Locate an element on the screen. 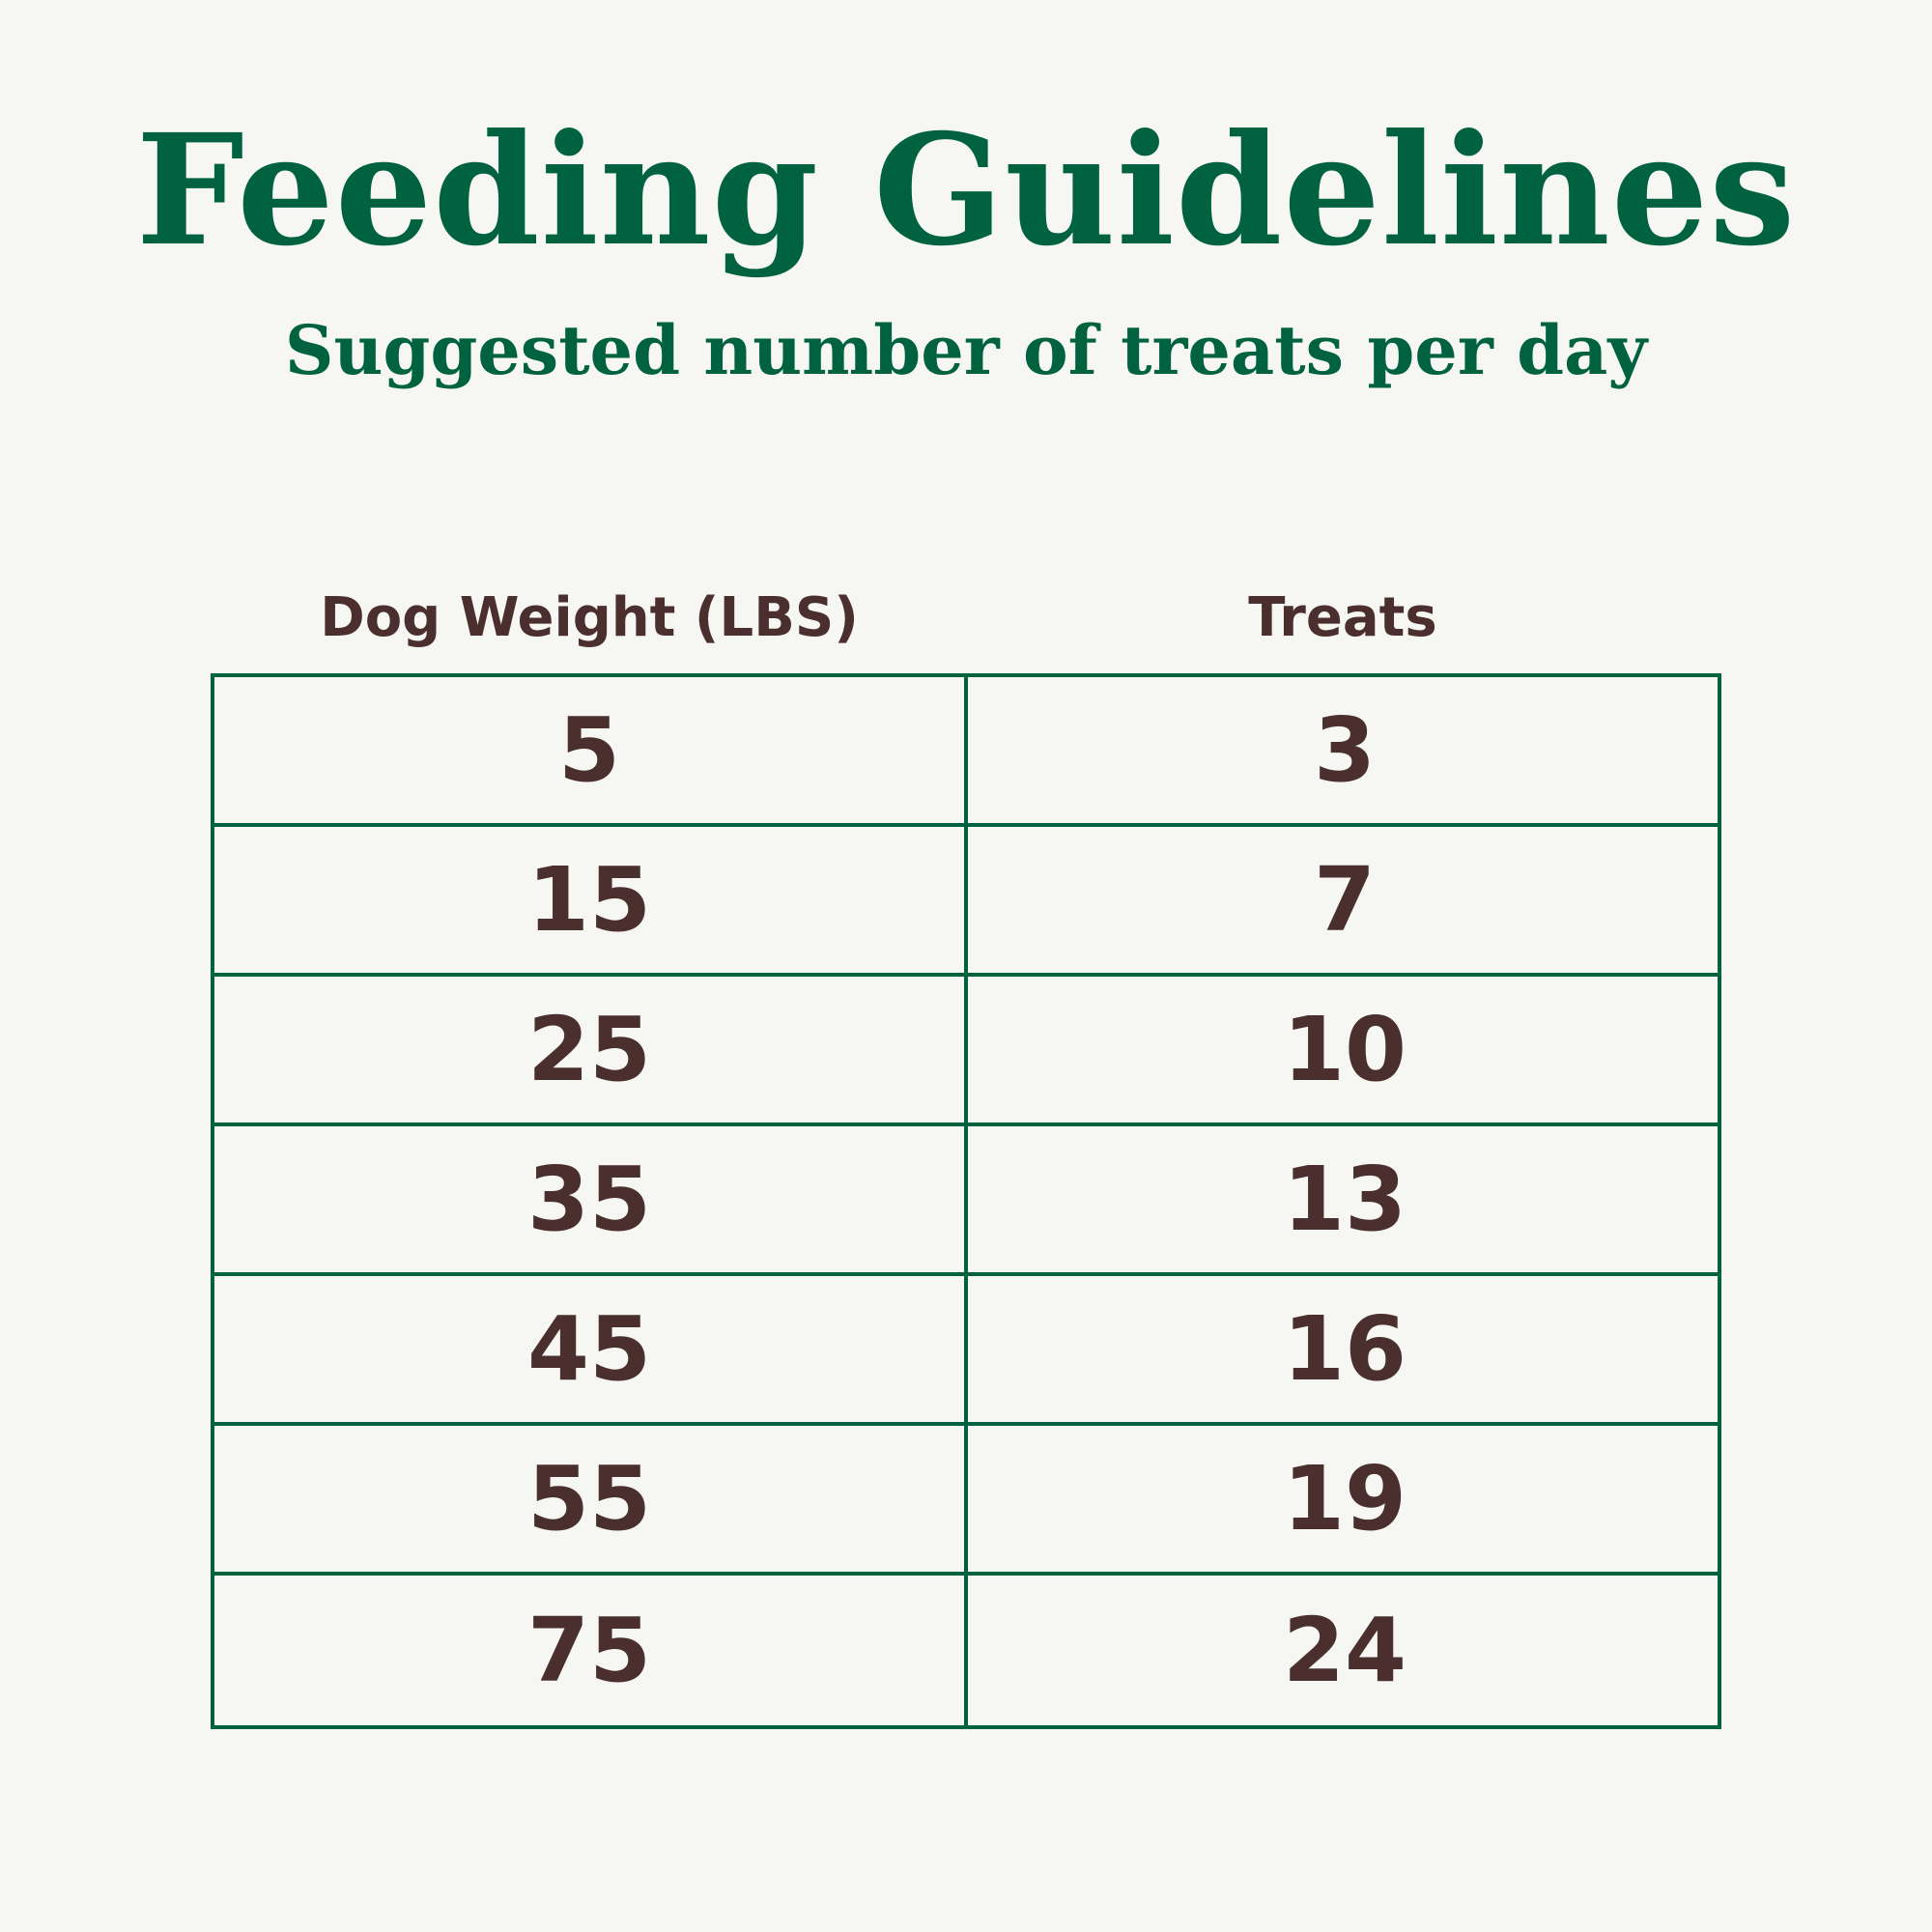  table-cell-treats: 13 is located at coordinates (1344, 1201).